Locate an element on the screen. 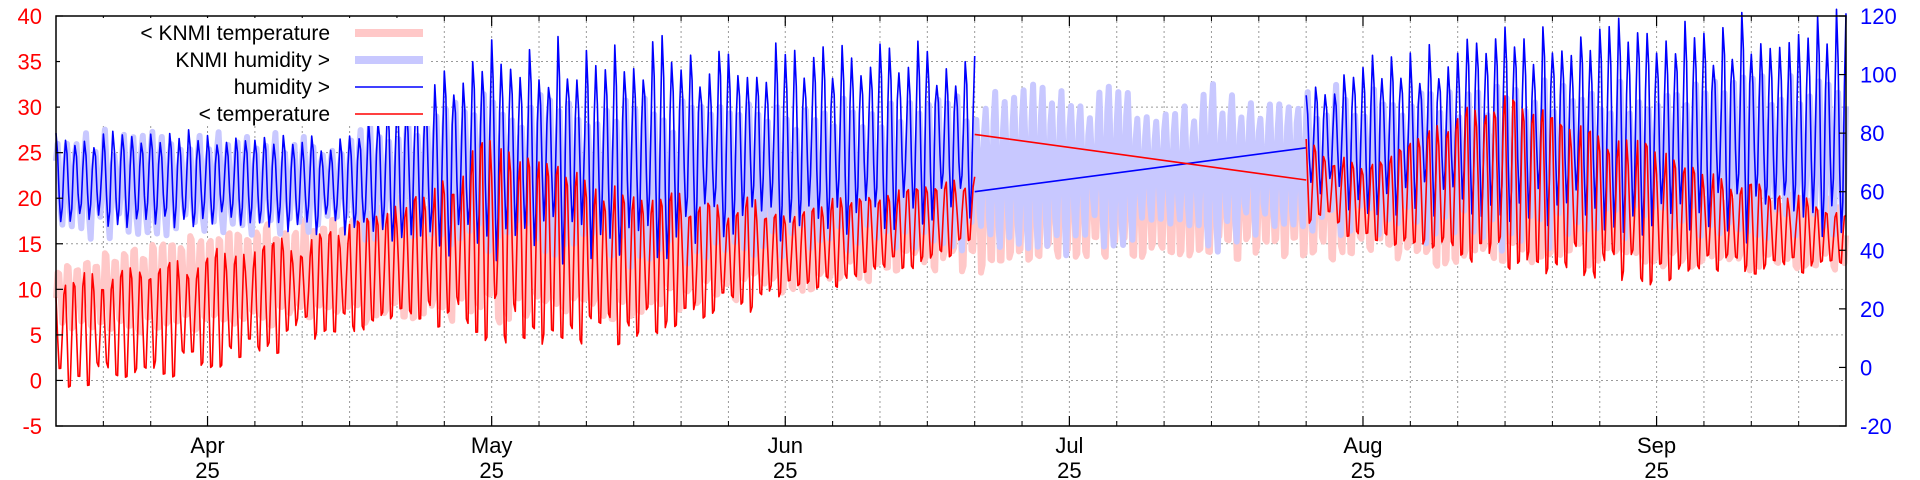 The height and width of the screenshot is (480, 1920). left-tick-label: 40 is located at coordinates (30, 16).